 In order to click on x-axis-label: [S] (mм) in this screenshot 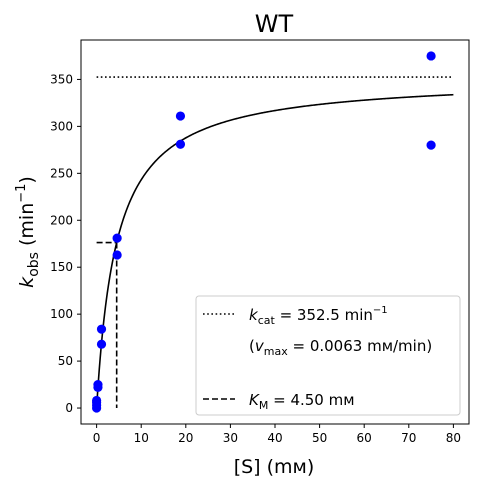, I will do `click(274, 467)`.